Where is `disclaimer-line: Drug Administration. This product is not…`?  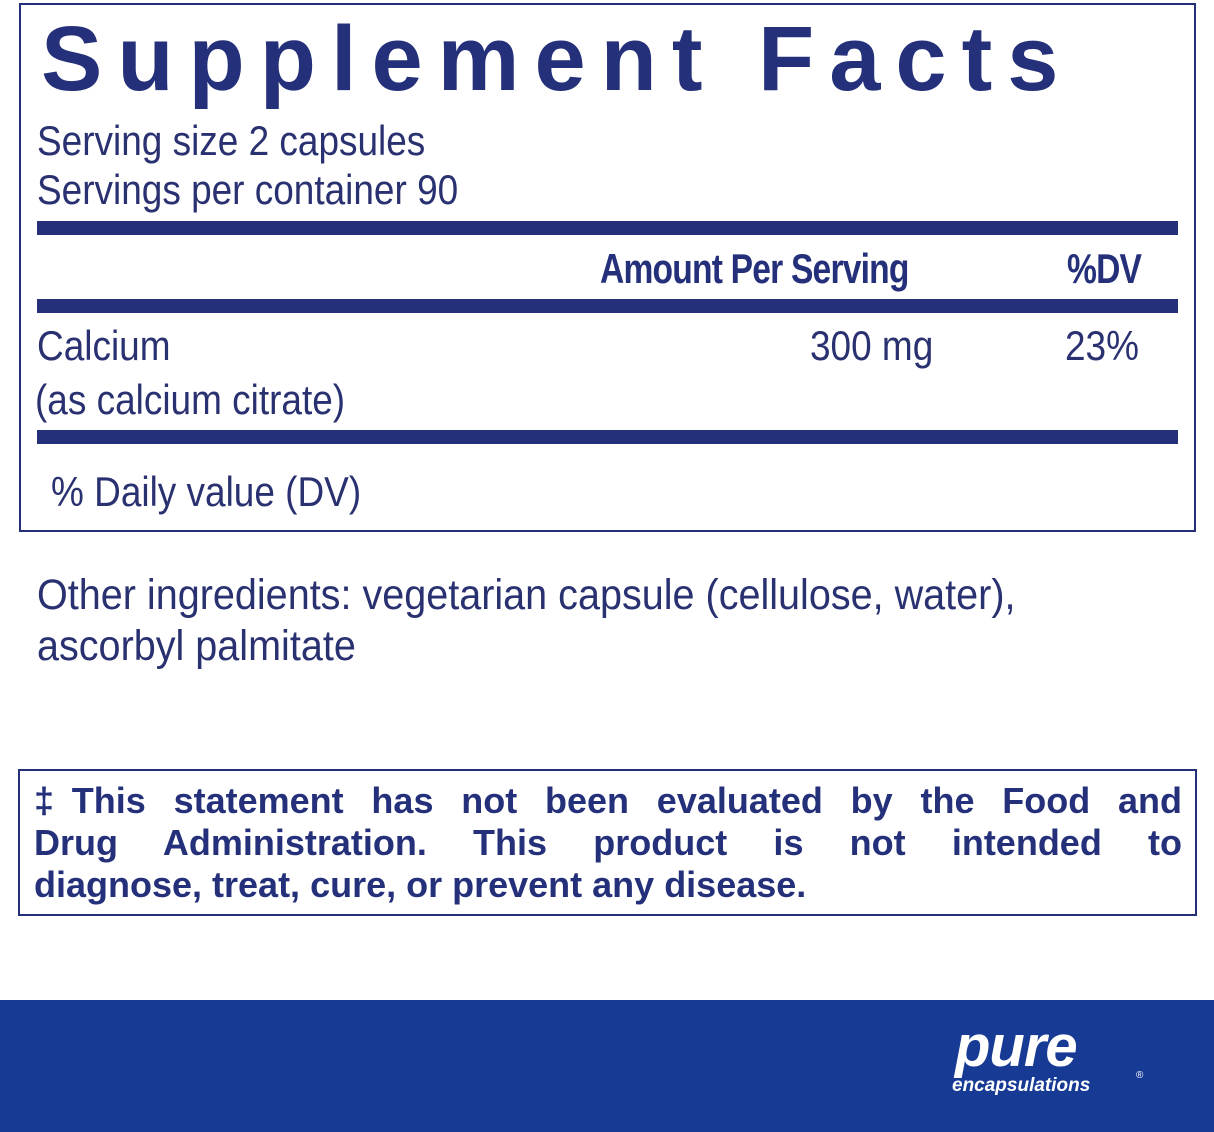
disclaimer-line: Drug Administration. This product is not… is located at coordinates (608, 842).